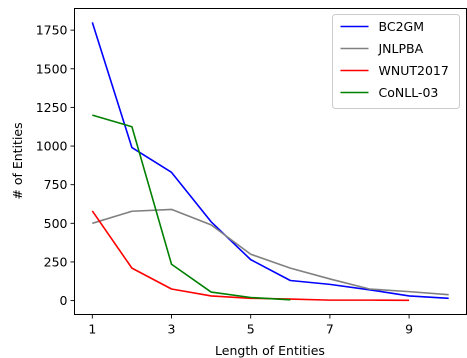 This screenshot has height=358, width=467. I want to click on legend-box, so click(396, 61).